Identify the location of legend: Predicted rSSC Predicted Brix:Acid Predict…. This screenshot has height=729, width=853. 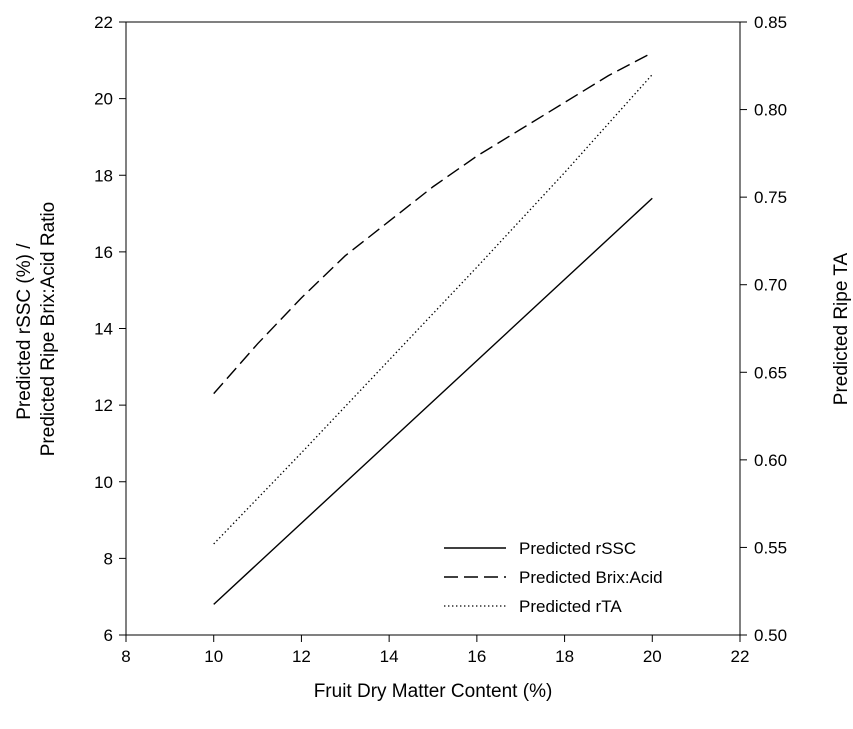
(553, 577).